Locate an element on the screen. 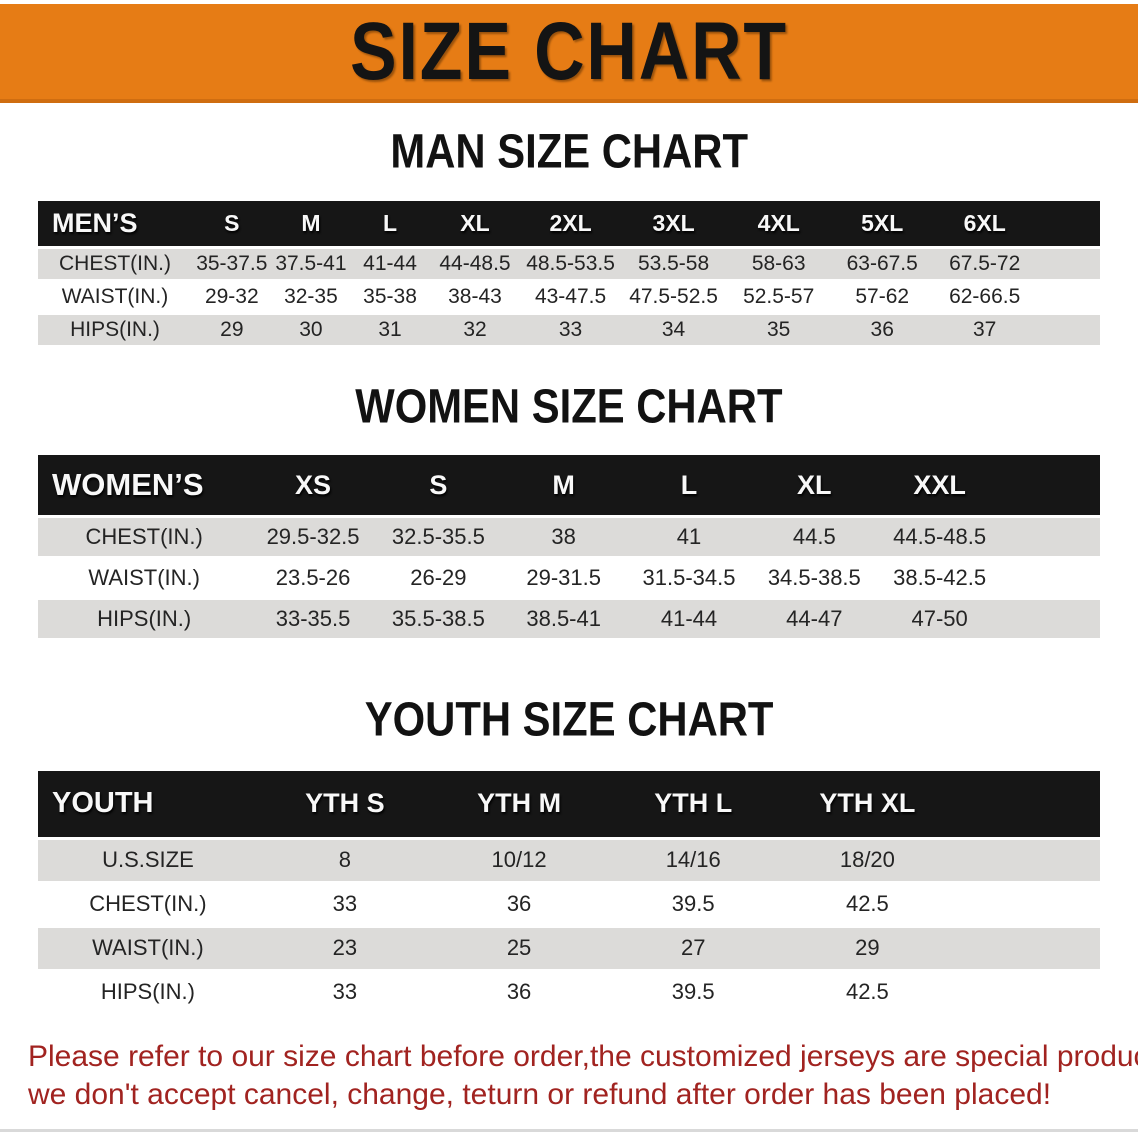  measurement-value: 41 is located at coordinates (689, 537).